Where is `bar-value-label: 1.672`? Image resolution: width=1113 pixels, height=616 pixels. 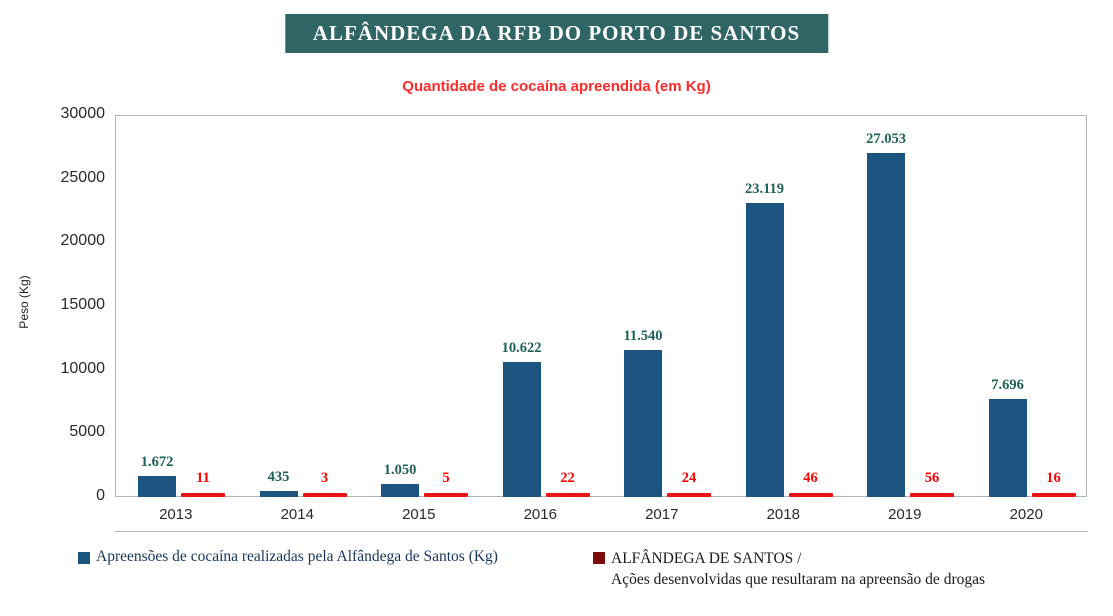
bar-value-label: 1.672 is located at coordinates (157, 462).